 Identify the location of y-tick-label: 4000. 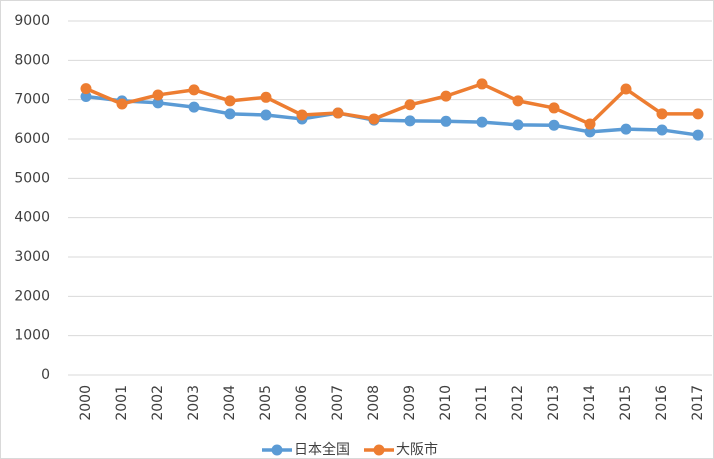
(32, 218).